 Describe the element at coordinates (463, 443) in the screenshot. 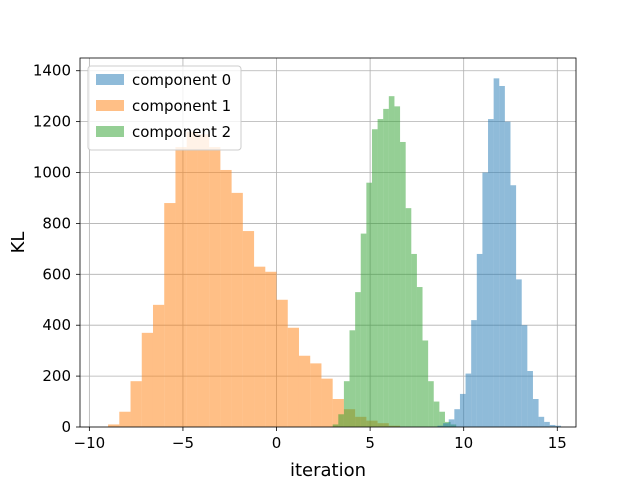

I see `x-tick-label: 10` at that location.